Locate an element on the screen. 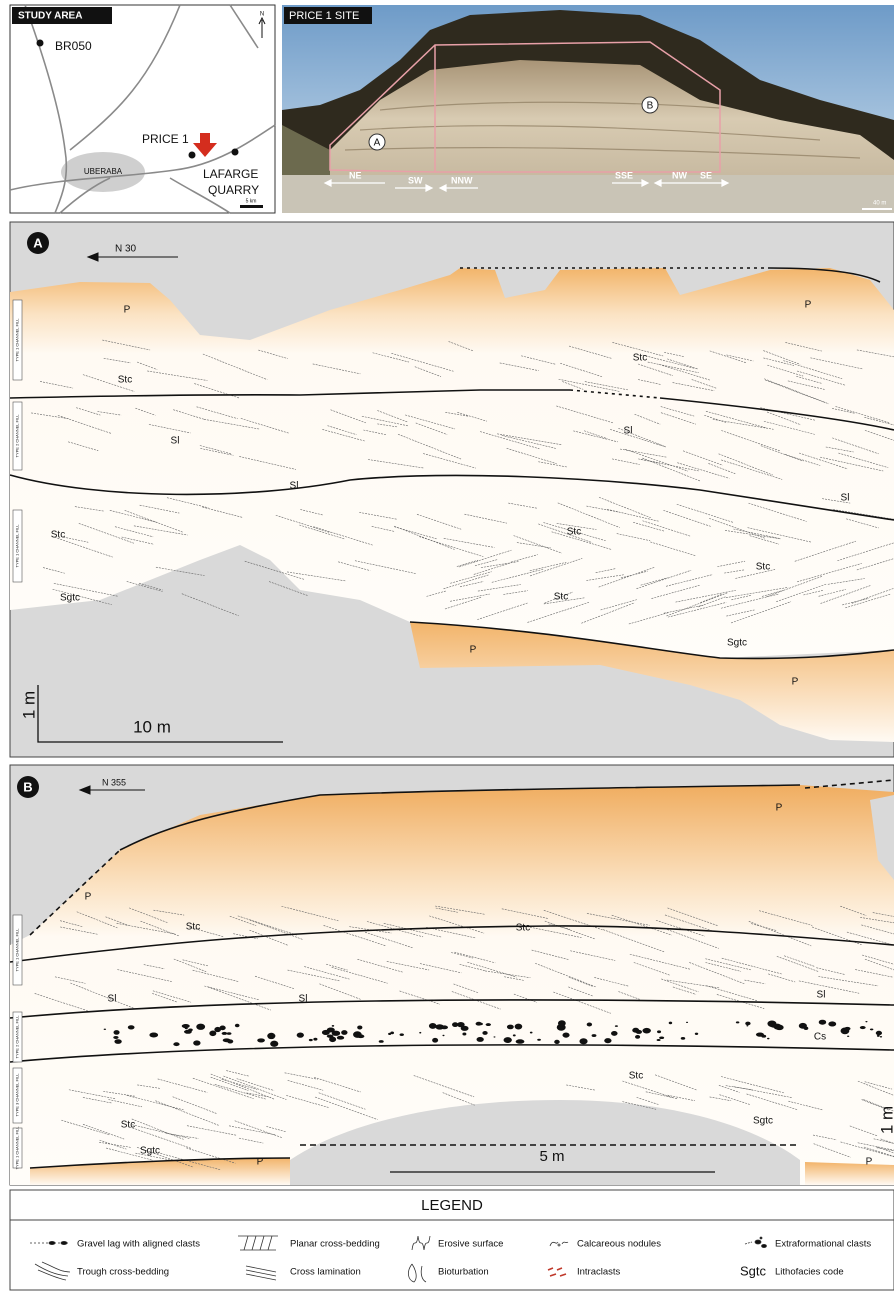 This screenshot has width=894, height=1294. panel-id: B is located at coordinates (27, 786).